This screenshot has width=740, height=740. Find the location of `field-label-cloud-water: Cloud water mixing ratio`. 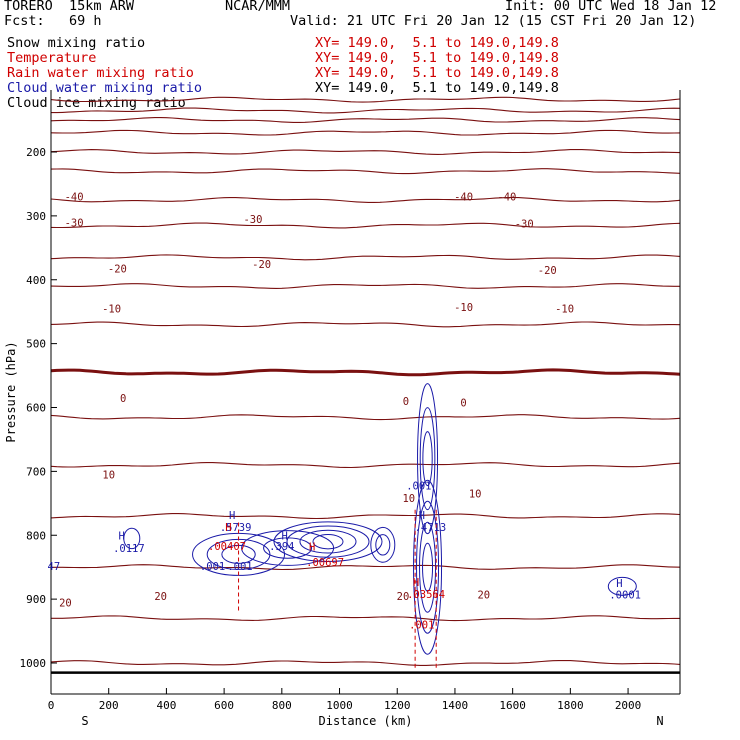

field-label-cloud-water: Cloud water mixing ratio is located at coordinates (105, 88).